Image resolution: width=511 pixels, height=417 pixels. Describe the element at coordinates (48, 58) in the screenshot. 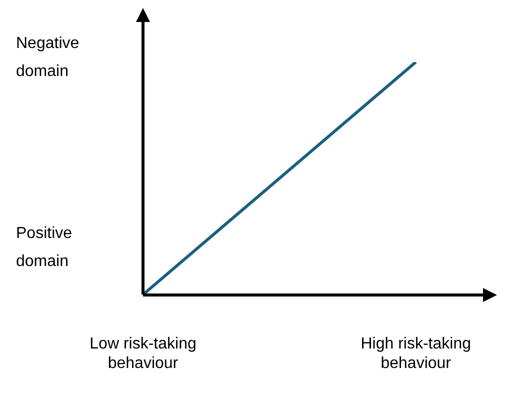

I see `text: Negative domain` at that location.